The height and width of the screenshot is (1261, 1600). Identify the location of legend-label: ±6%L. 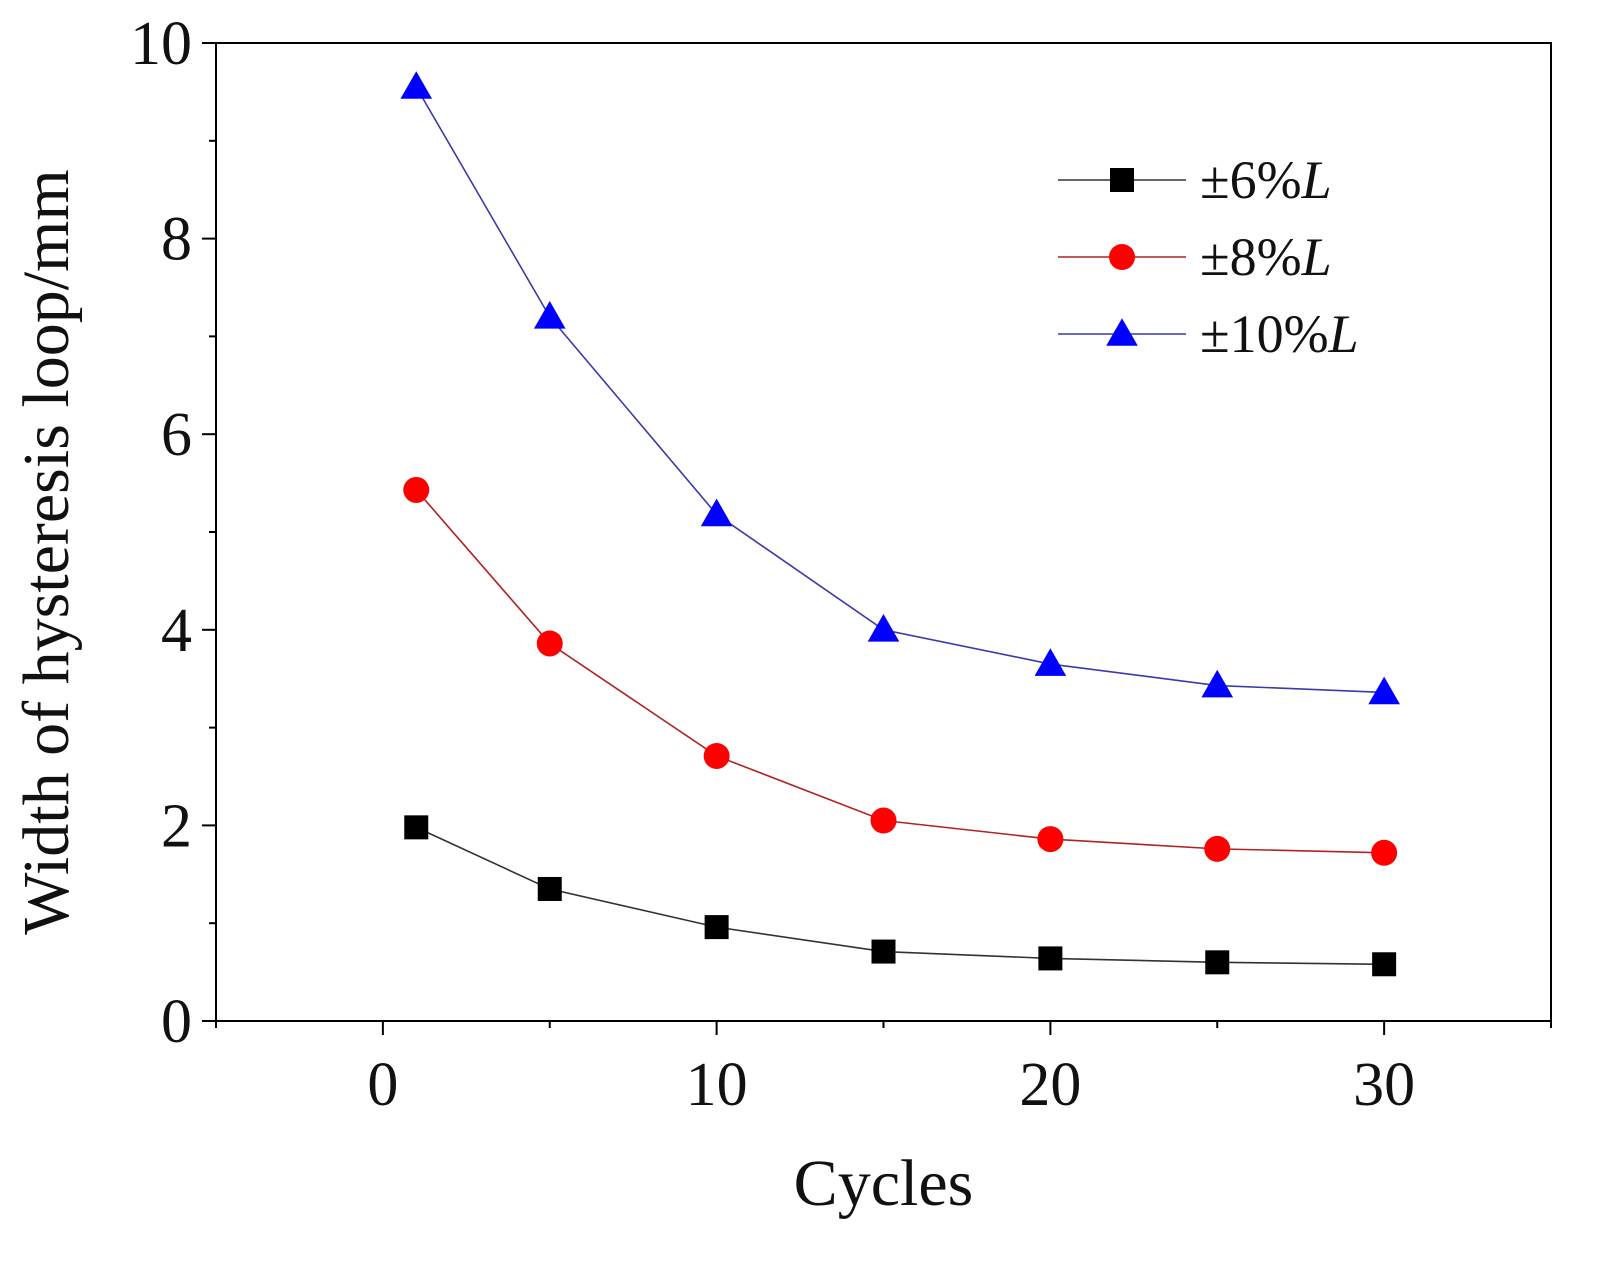
(1266, 180).